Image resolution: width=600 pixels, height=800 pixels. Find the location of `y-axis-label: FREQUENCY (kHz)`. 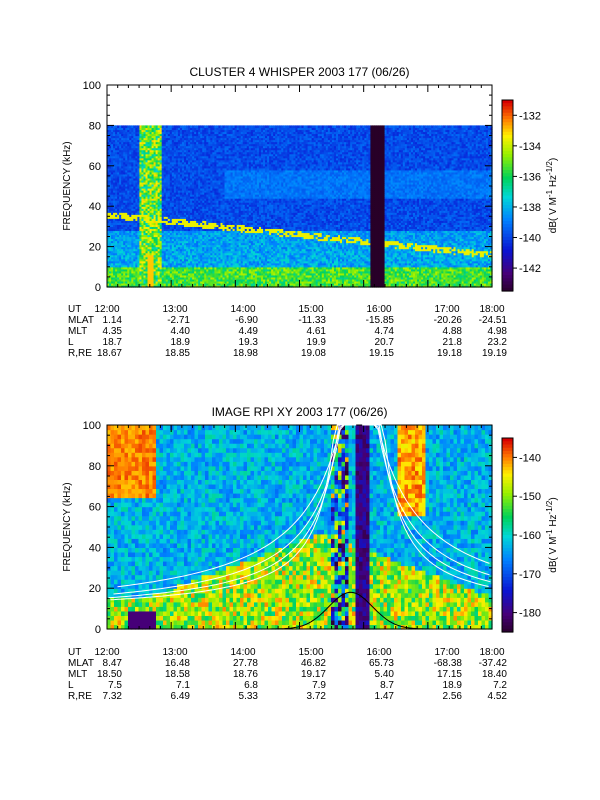

y-axis-label: FREQUENCY (kHz) is located at coordinates (67, 526).